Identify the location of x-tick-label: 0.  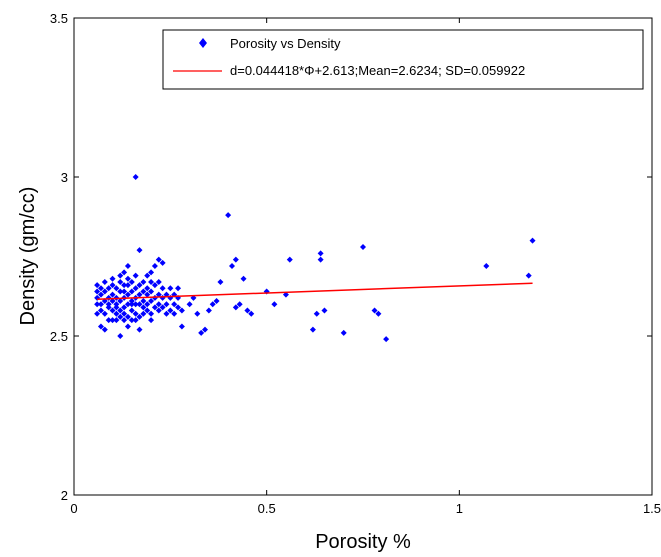
(73, 508).